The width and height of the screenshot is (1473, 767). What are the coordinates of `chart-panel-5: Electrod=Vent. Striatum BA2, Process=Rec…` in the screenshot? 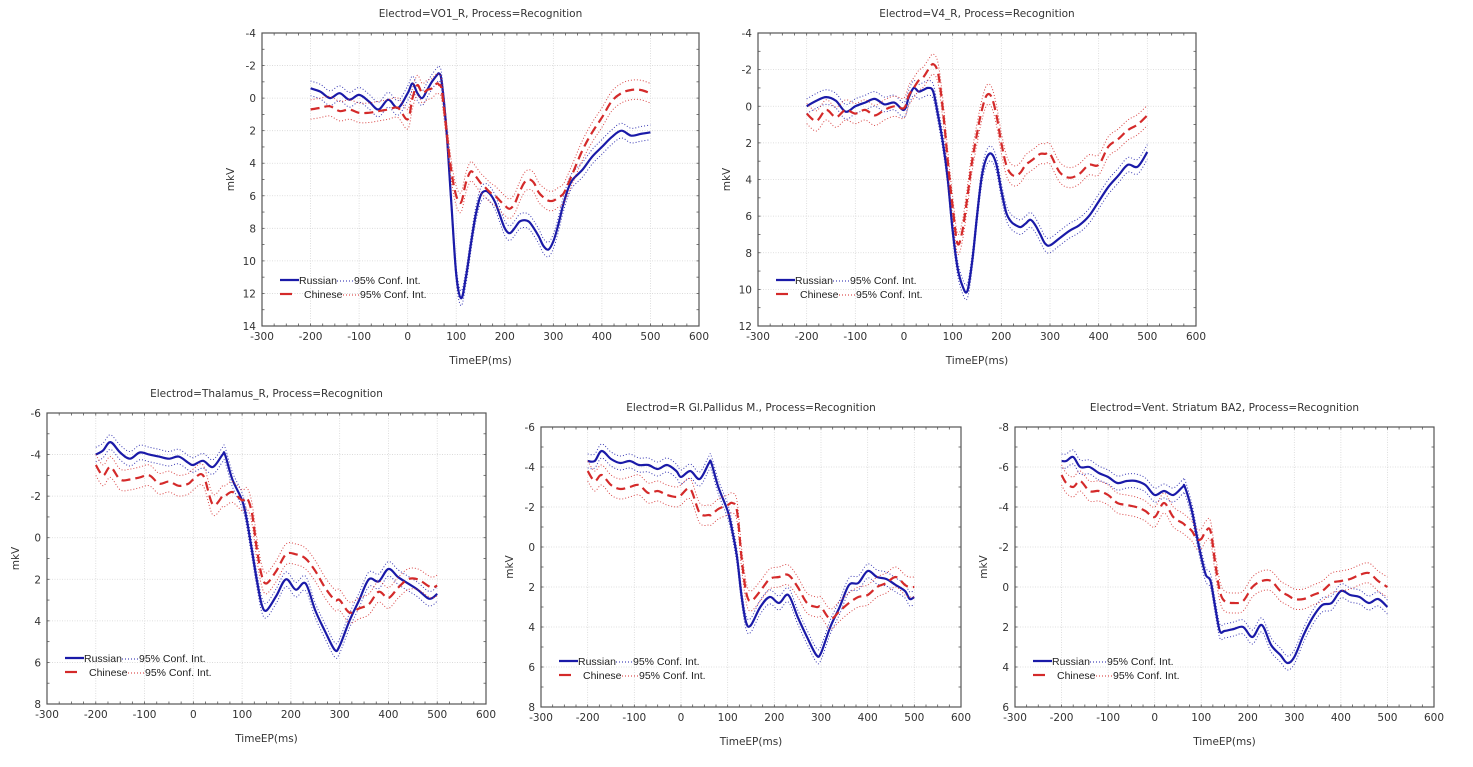 It's located at (1211, 575).